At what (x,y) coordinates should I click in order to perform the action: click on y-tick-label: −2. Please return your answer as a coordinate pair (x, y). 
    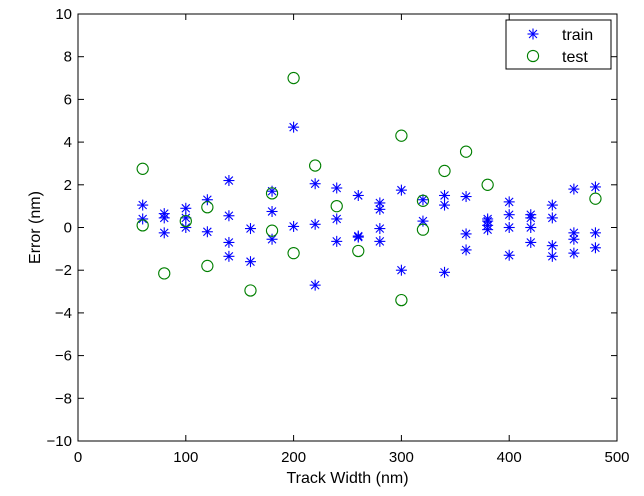
    Looking at the image, I should click on (63, 270).